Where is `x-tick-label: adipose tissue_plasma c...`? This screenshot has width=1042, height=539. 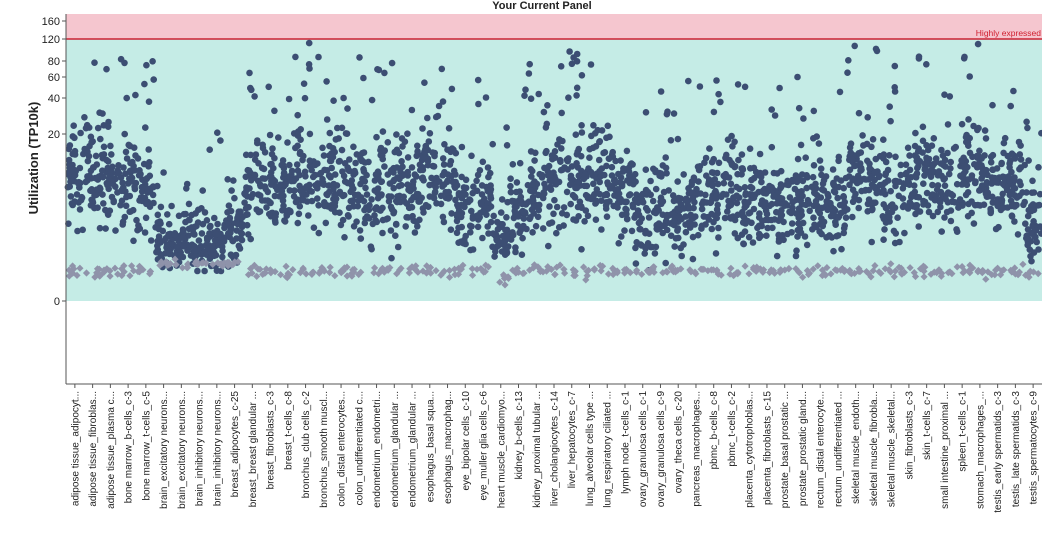 x-tick-label: adipose tissue_plasma c... is located at coordinates (111, 450).